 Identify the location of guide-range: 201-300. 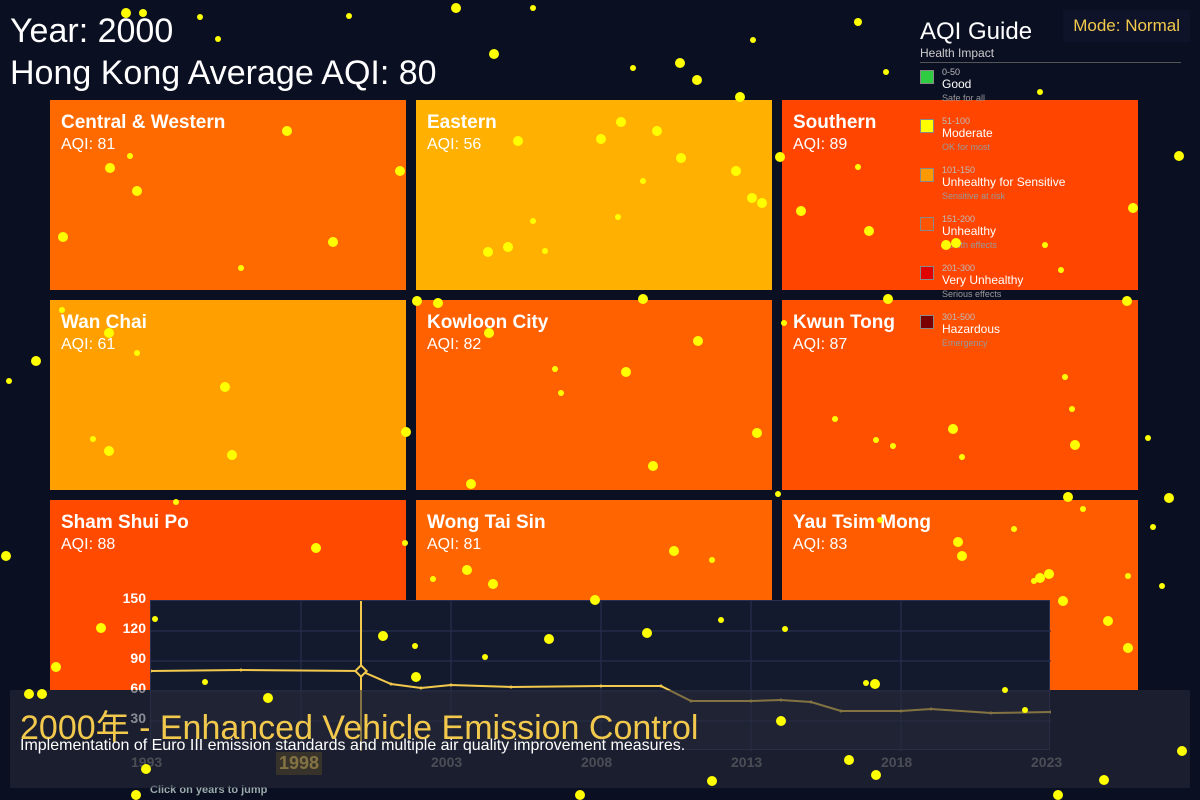
(959, 268).